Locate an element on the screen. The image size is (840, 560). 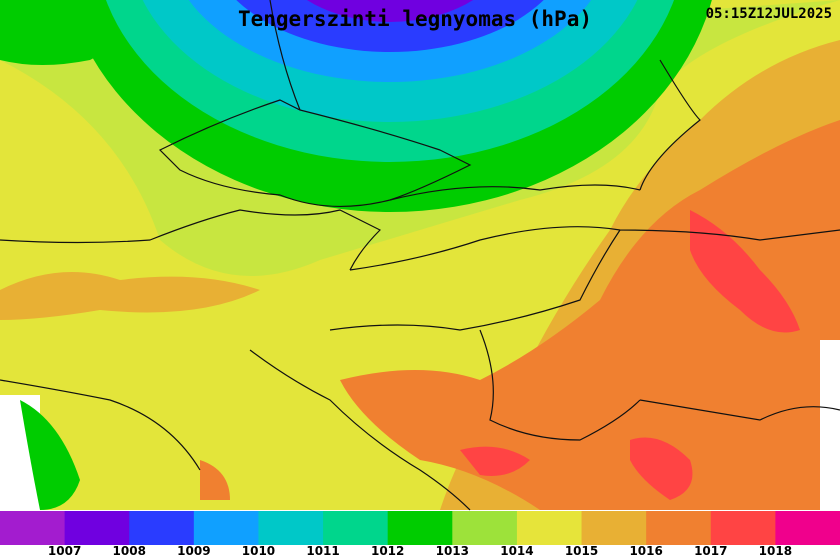
timestamp: 05:15Z12JUL2025 is located at coordinates (769, 14).